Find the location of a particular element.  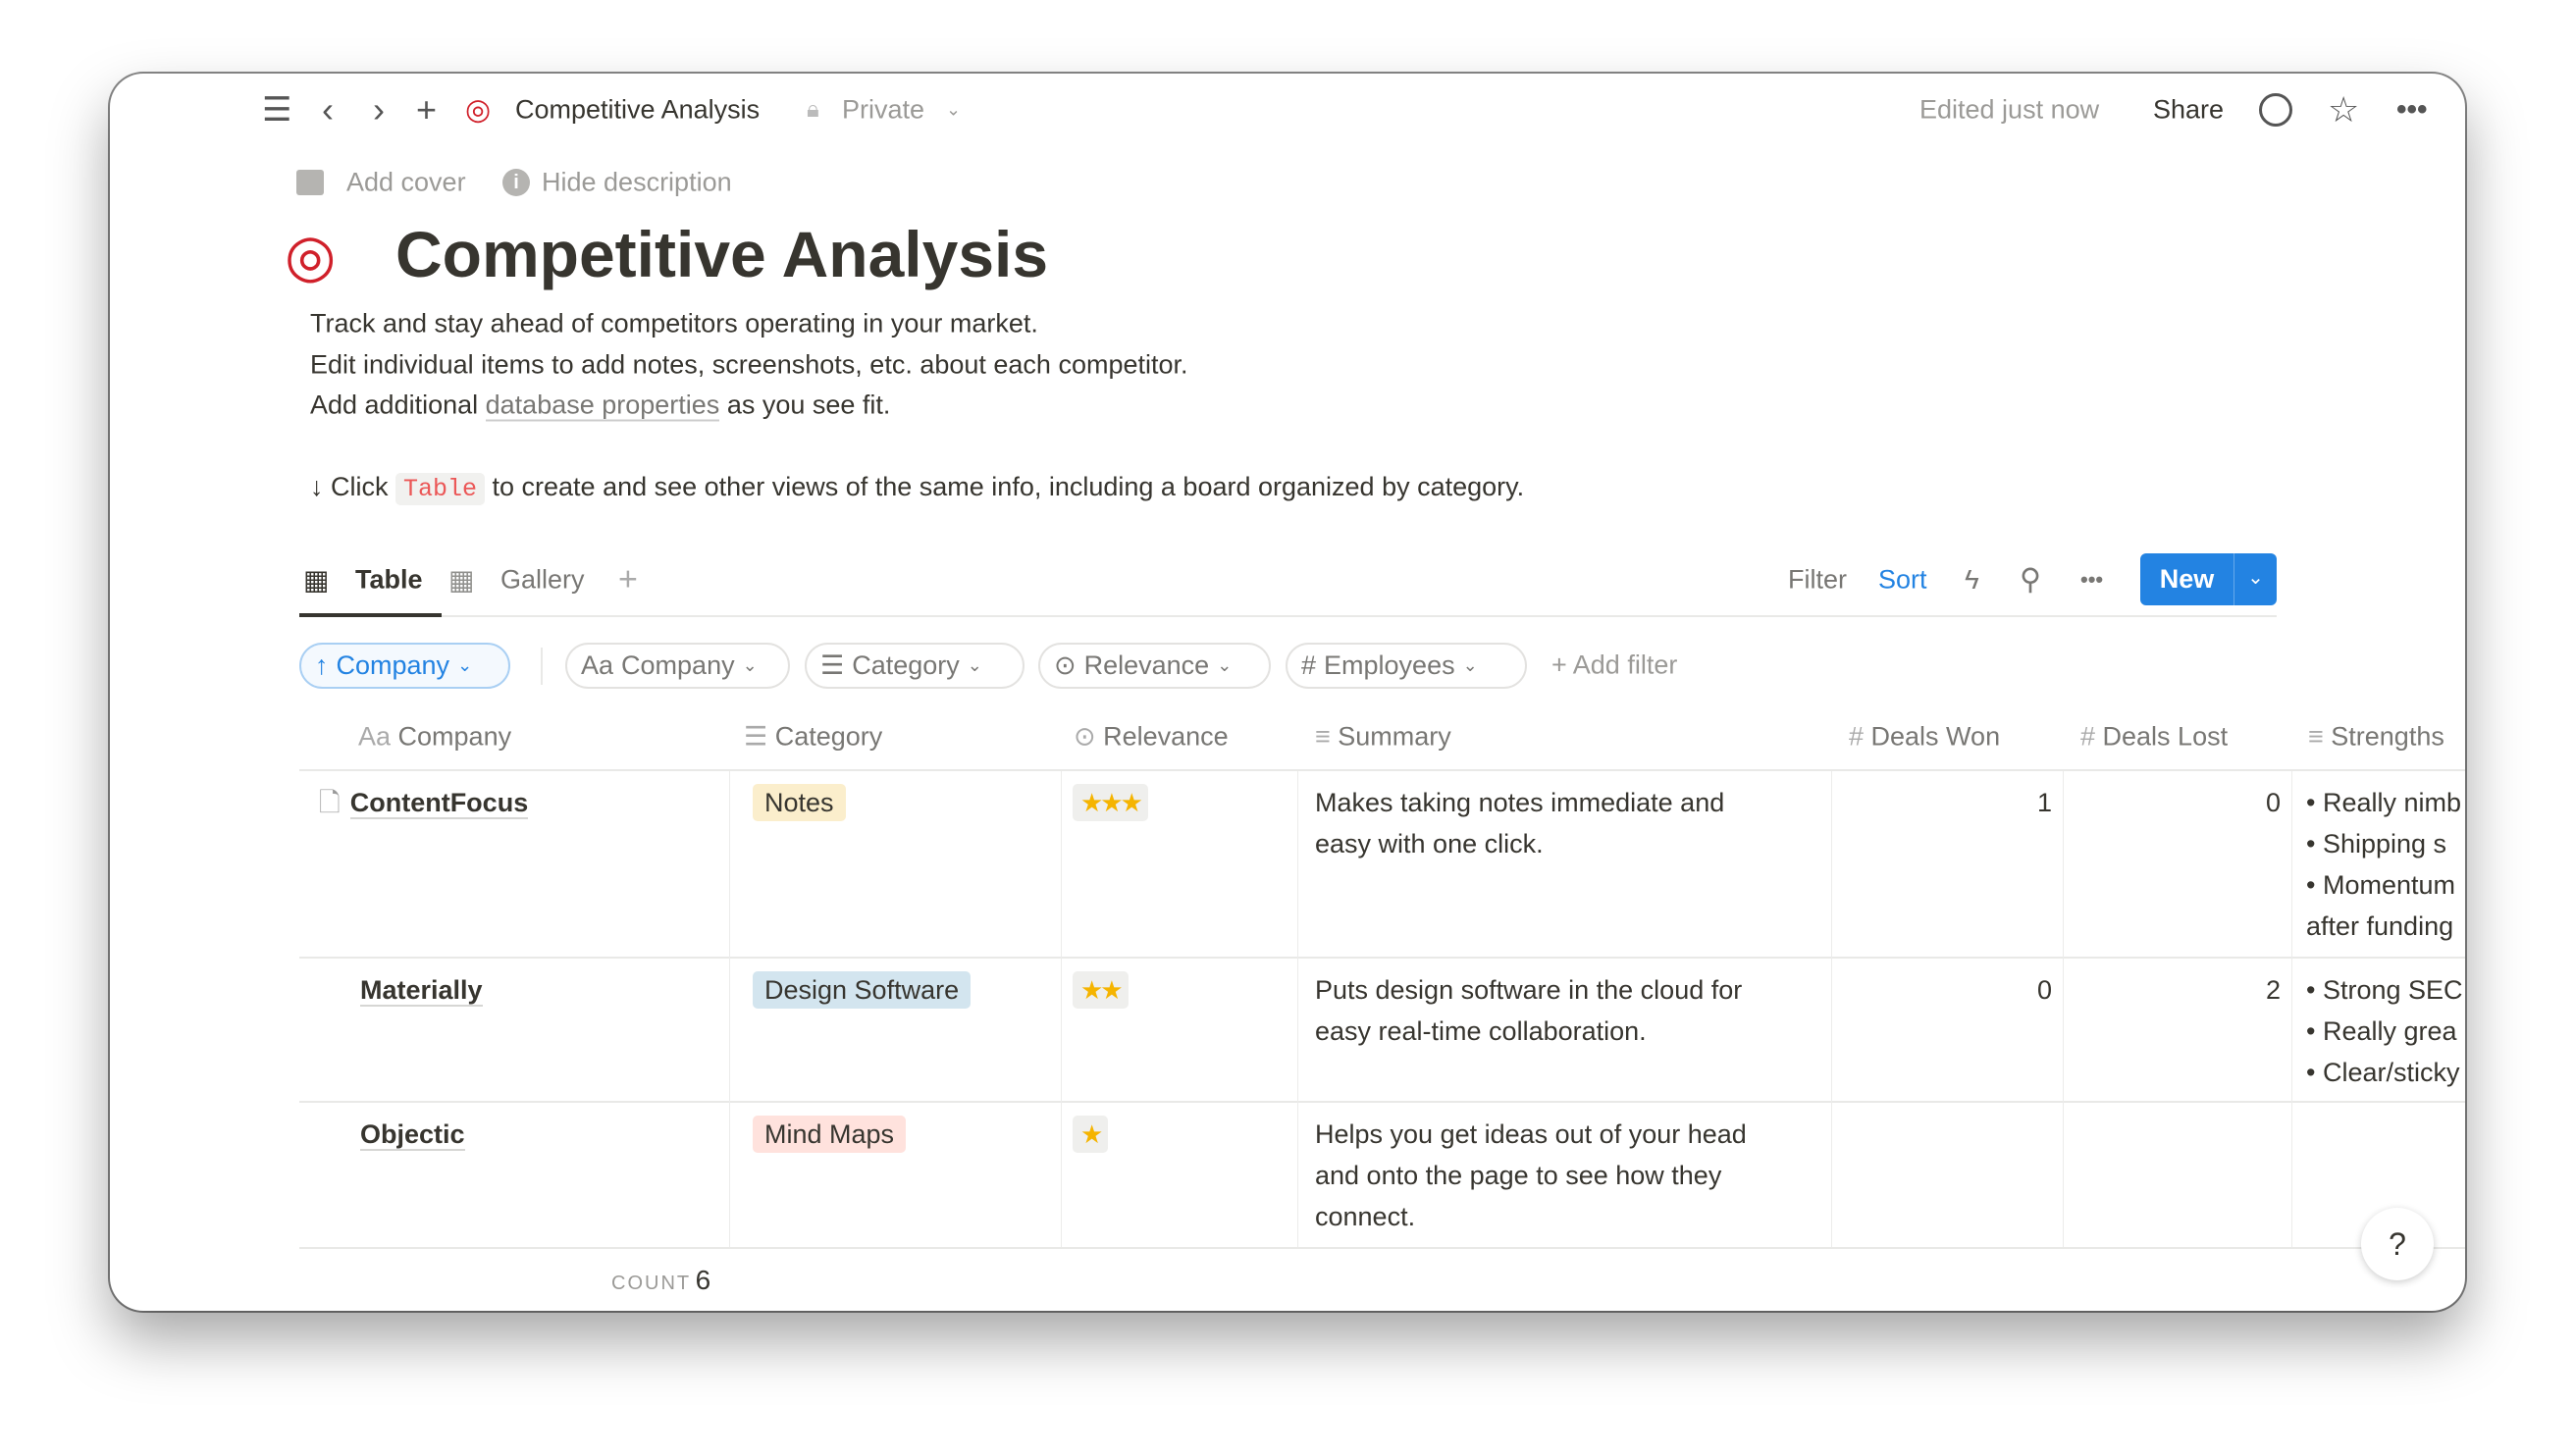

company-cell: Objectic is located at coordinates (412, 1134).